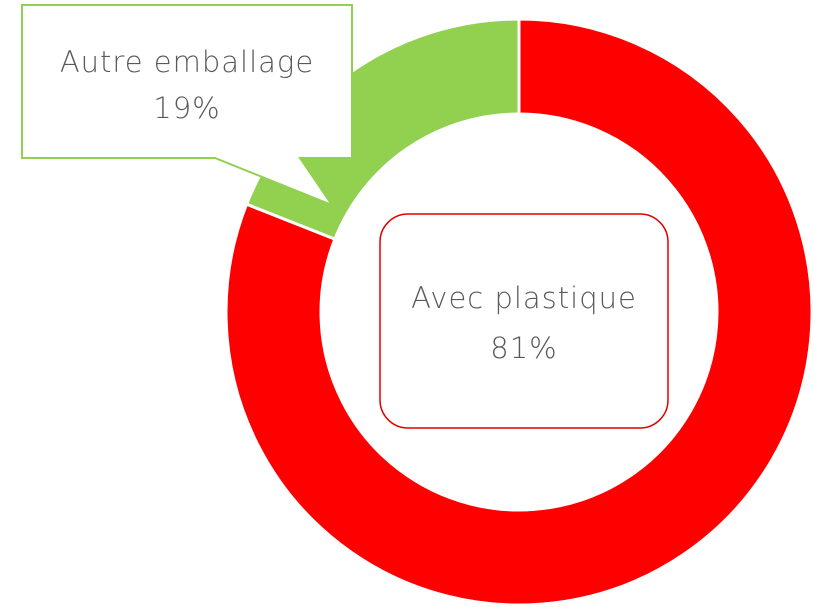 This screenshot has height=607, width=814. I want to click on slice-label: Avec plastique, so click(524, 298).